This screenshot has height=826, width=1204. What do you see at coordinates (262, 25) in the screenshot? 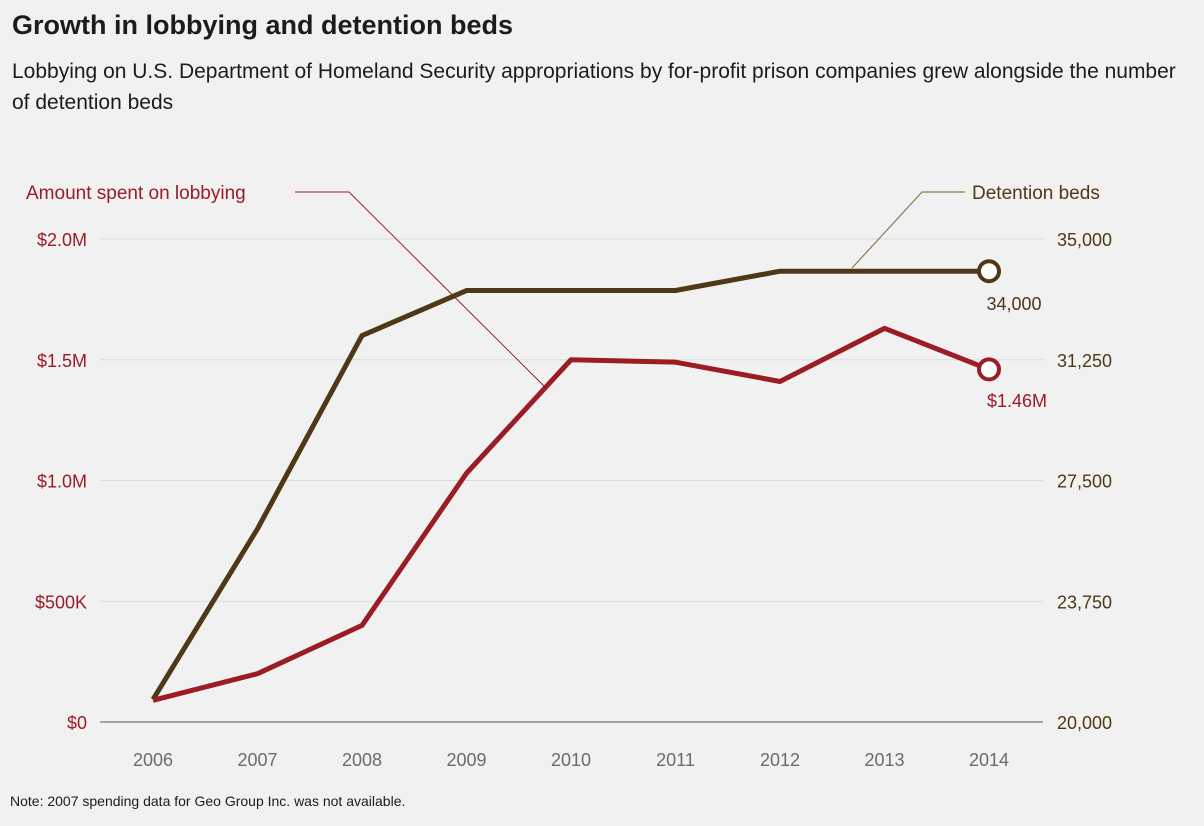
I see `chart-title: Growth in lobbying and detention beds` at bounding box center [262, 25].